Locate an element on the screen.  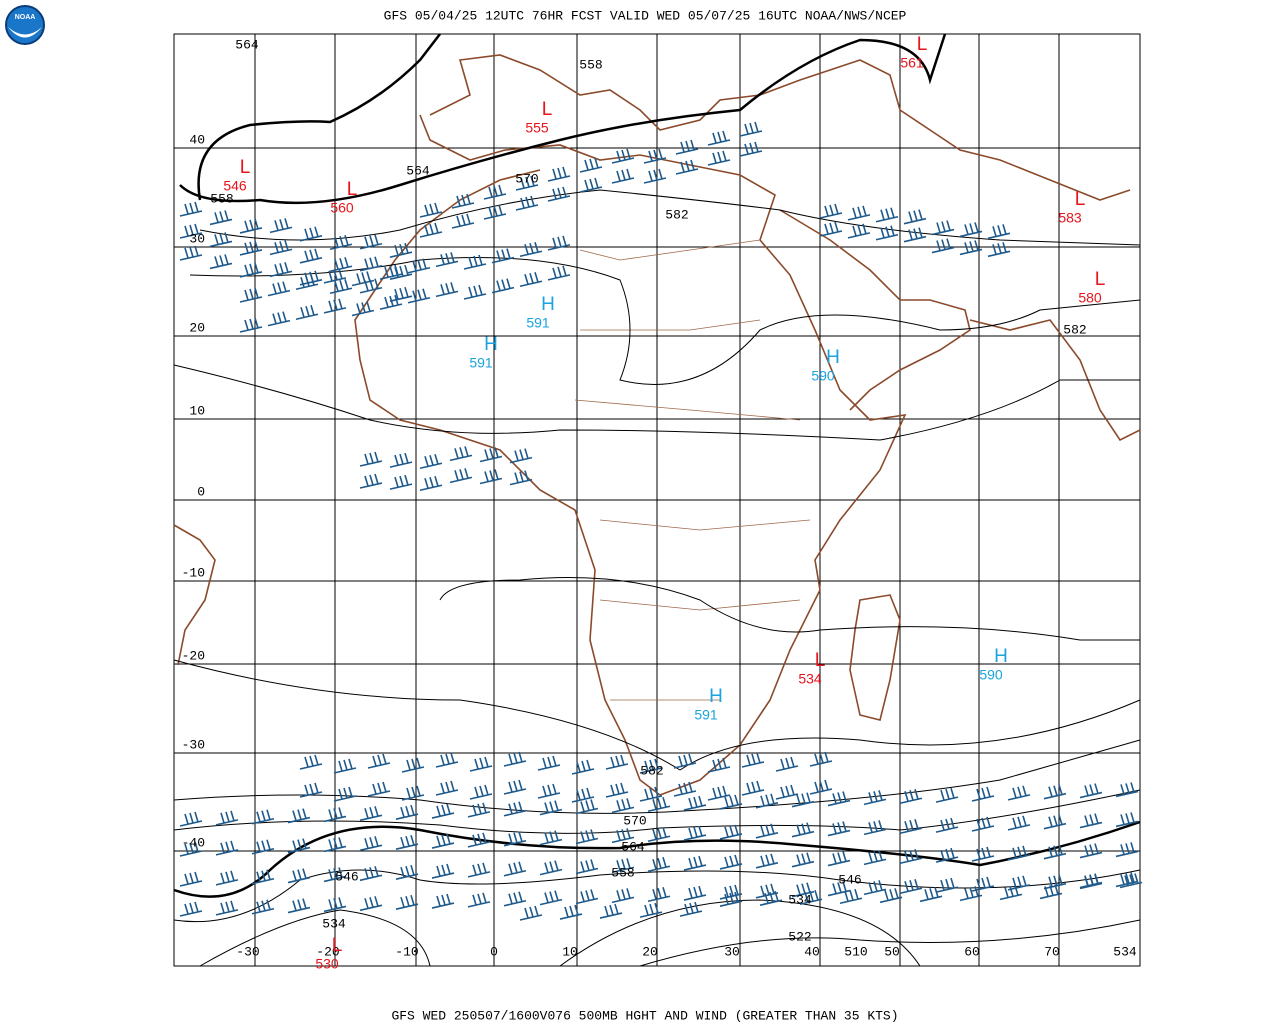
longitude-label: 70 is located at coordinates (1052, 951).